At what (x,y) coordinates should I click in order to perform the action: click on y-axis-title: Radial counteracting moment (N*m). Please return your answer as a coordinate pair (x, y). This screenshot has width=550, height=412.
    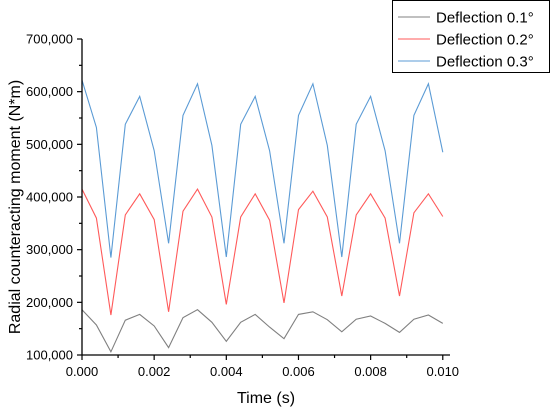
    Looking at the image, I should click on (15, 207).